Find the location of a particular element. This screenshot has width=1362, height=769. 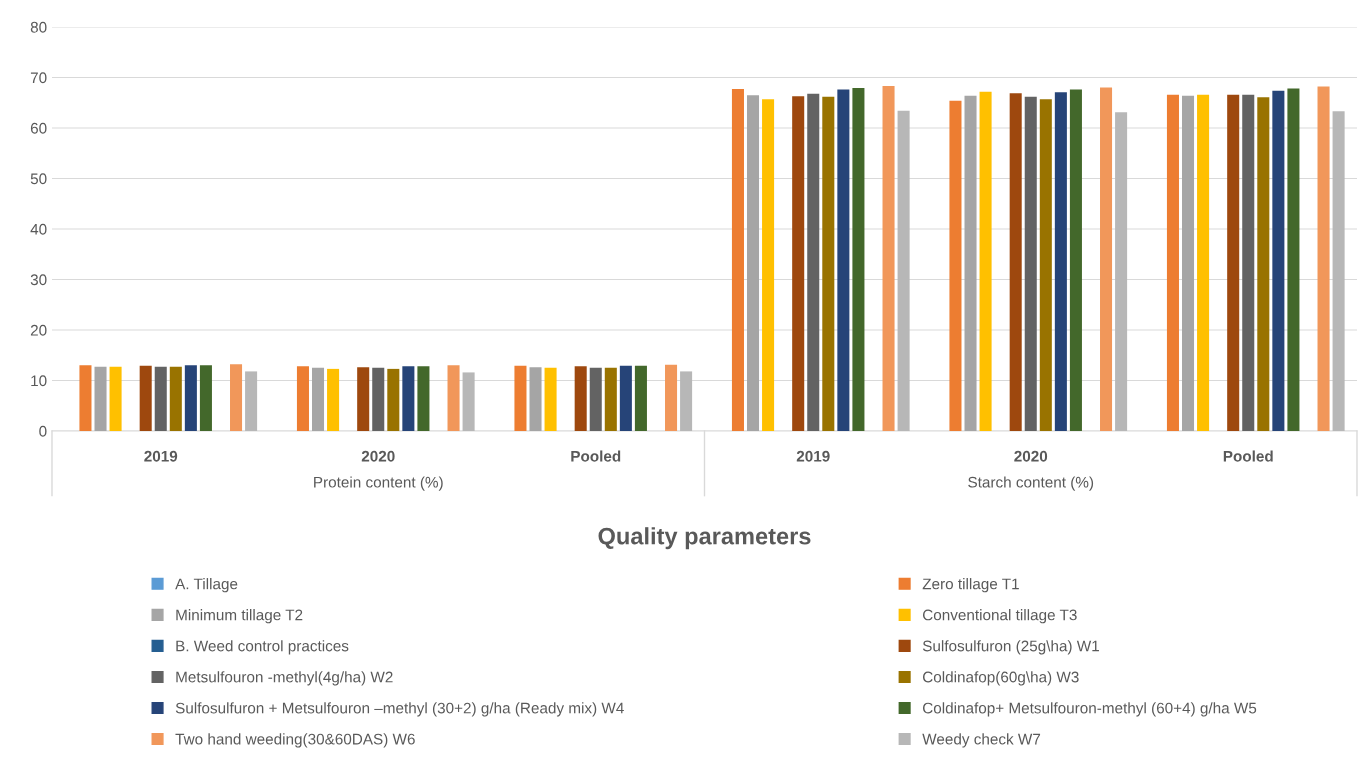

y-tick-label: 50 is located at coordinates (38, 179).